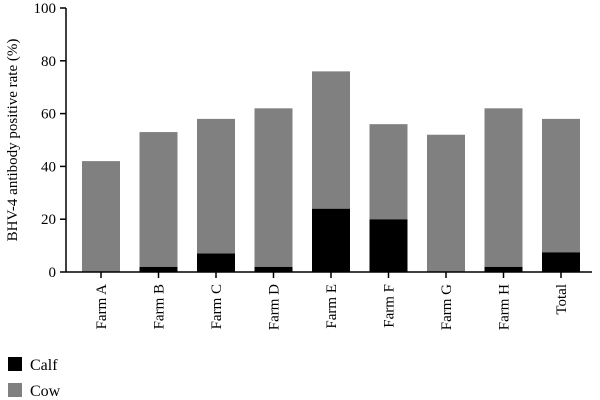  What do you see at coordinates (503, 187) in the screenshot?
I see `bar-cow-farm-h` at bounding box center [503, 187].